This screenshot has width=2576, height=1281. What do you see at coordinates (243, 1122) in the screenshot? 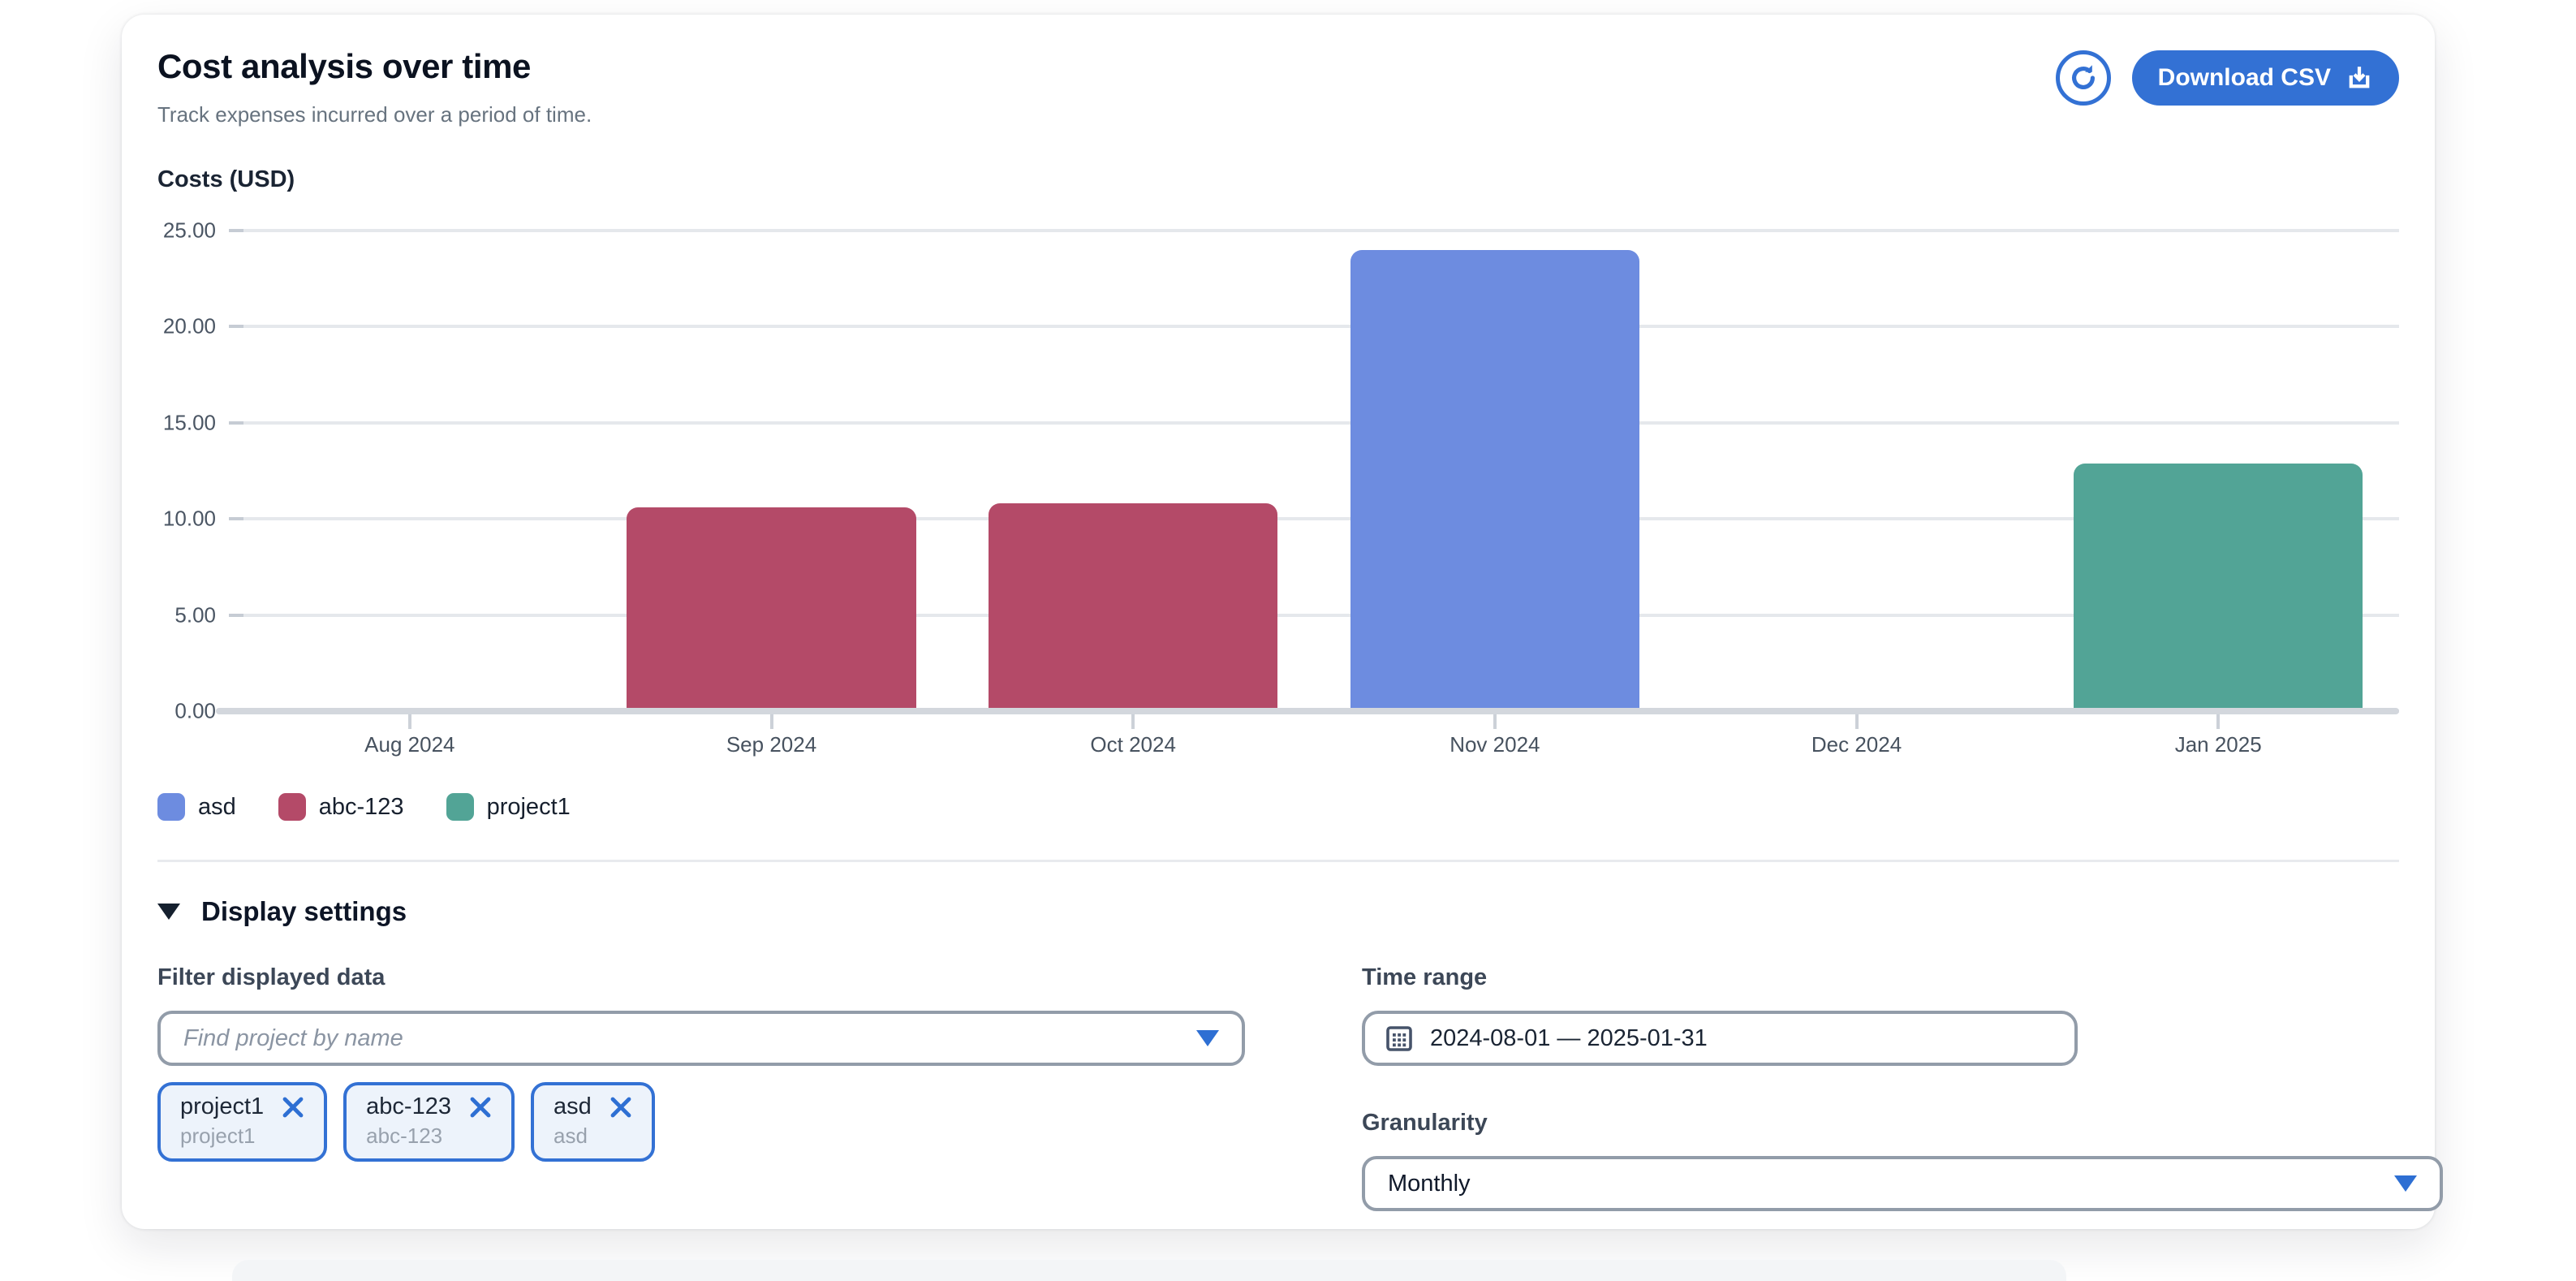
I see `filter-chip-project1: project1 project1` at bounding box center [243, 1122].